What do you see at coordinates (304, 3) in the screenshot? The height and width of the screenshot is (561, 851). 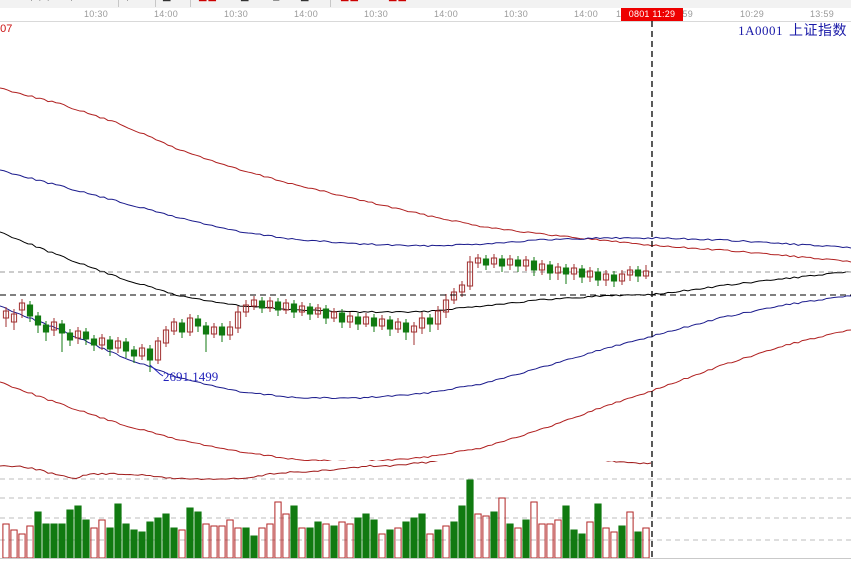 I see `dash-icon: ▬` at bounding box center [304, 3].